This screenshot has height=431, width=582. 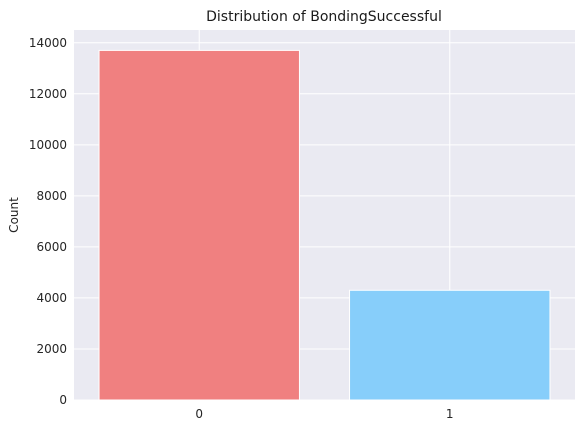 I want to click on y-axis-label: Count, so click(x=14, y=215).